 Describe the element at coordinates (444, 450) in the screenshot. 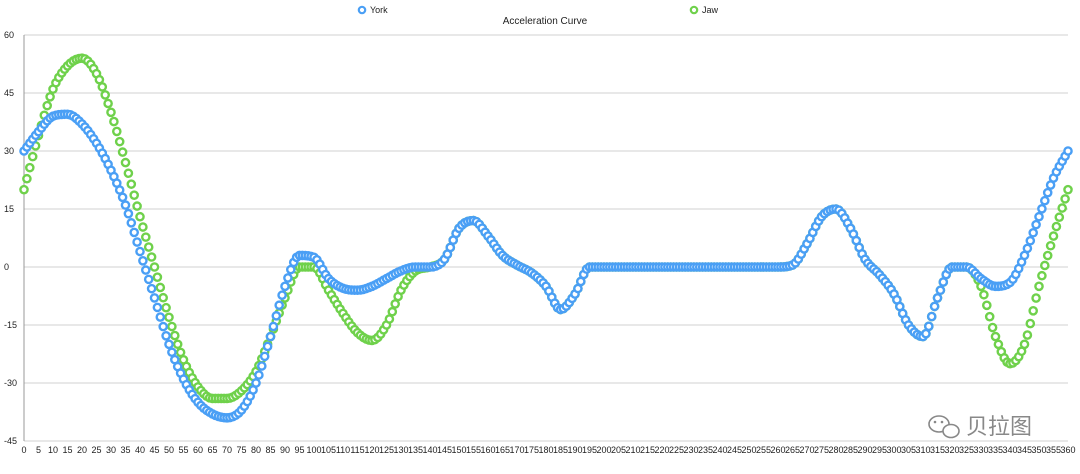

I see `x-tick-label: 145` at that location.